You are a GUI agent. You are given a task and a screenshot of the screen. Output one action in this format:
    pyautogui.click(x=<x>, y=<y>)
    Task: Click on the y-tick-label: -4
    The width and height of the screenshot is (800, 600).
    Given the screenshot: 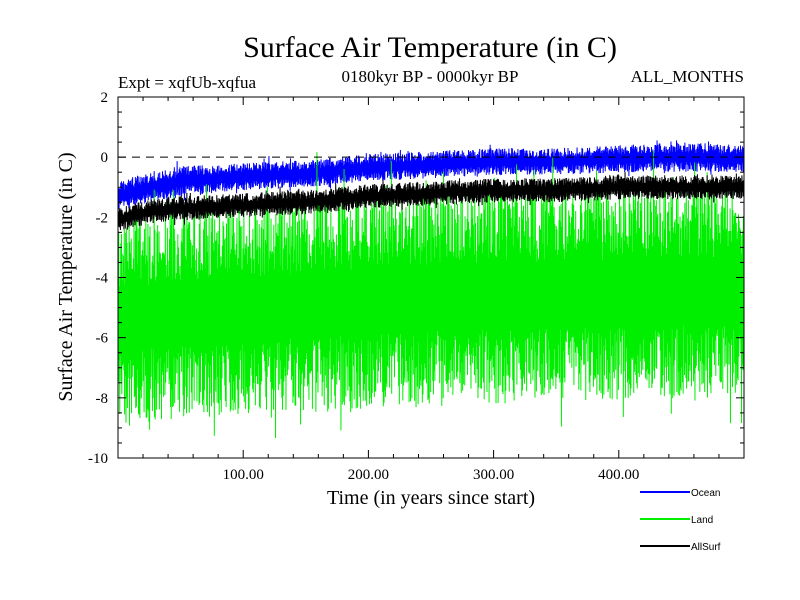 What is the action you would take?
    pyautogui.click(x=102, y=279)
    